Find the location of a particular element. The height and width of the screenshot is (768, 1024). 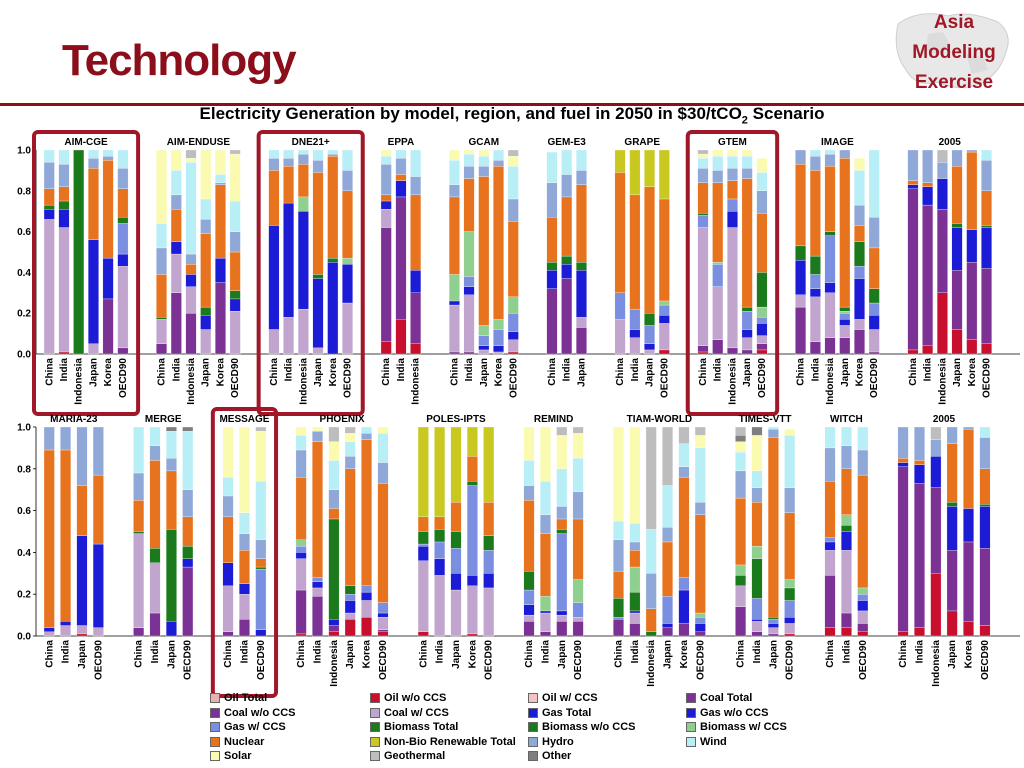

legend-item: Nuclear is located at coordinates (237, 742).